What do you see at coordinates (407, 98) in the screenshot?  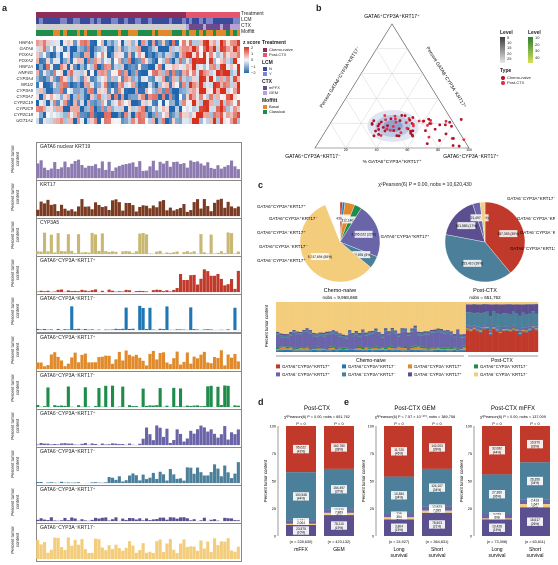 I see `ternary-gridline` at bounding box center [407, 98].